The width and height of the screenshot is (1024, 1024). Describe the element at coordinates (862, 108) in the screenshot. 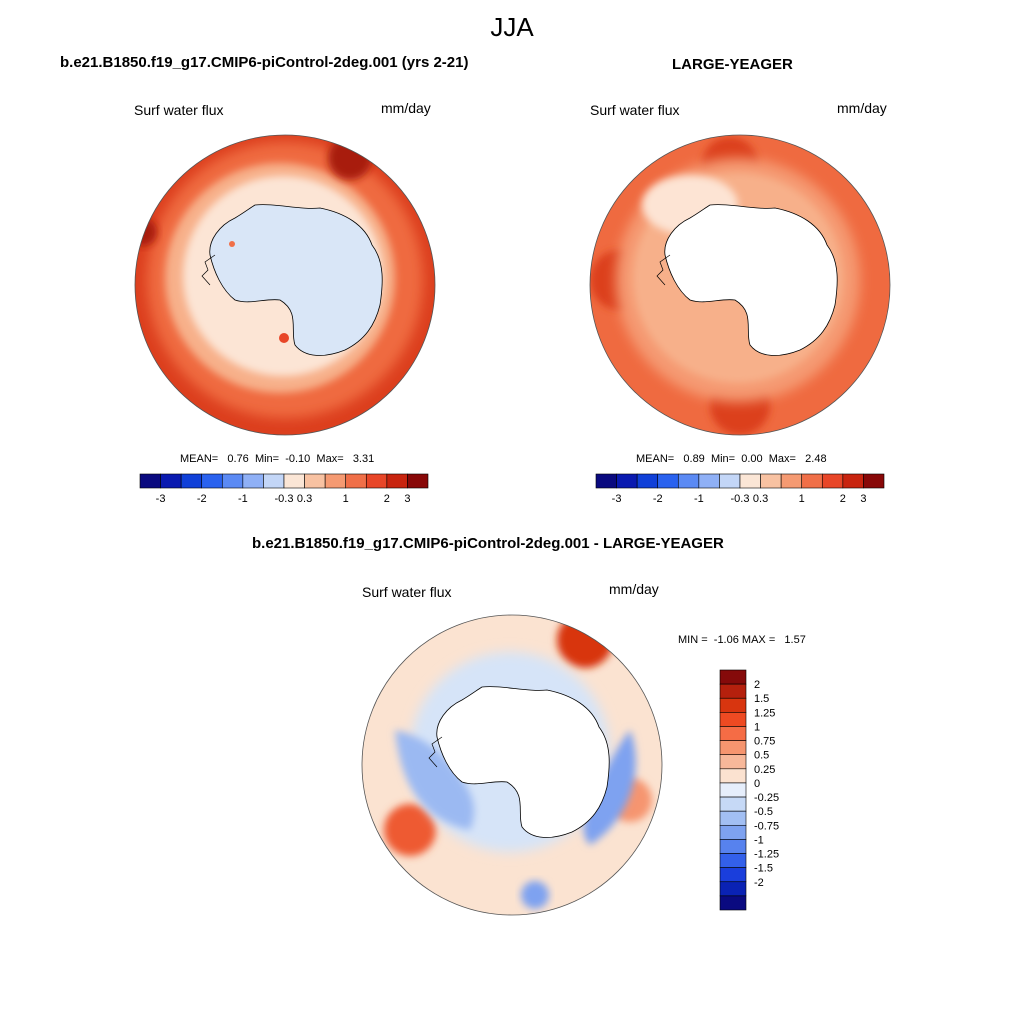

I see `panel2-units-label: mm/day` at that location.